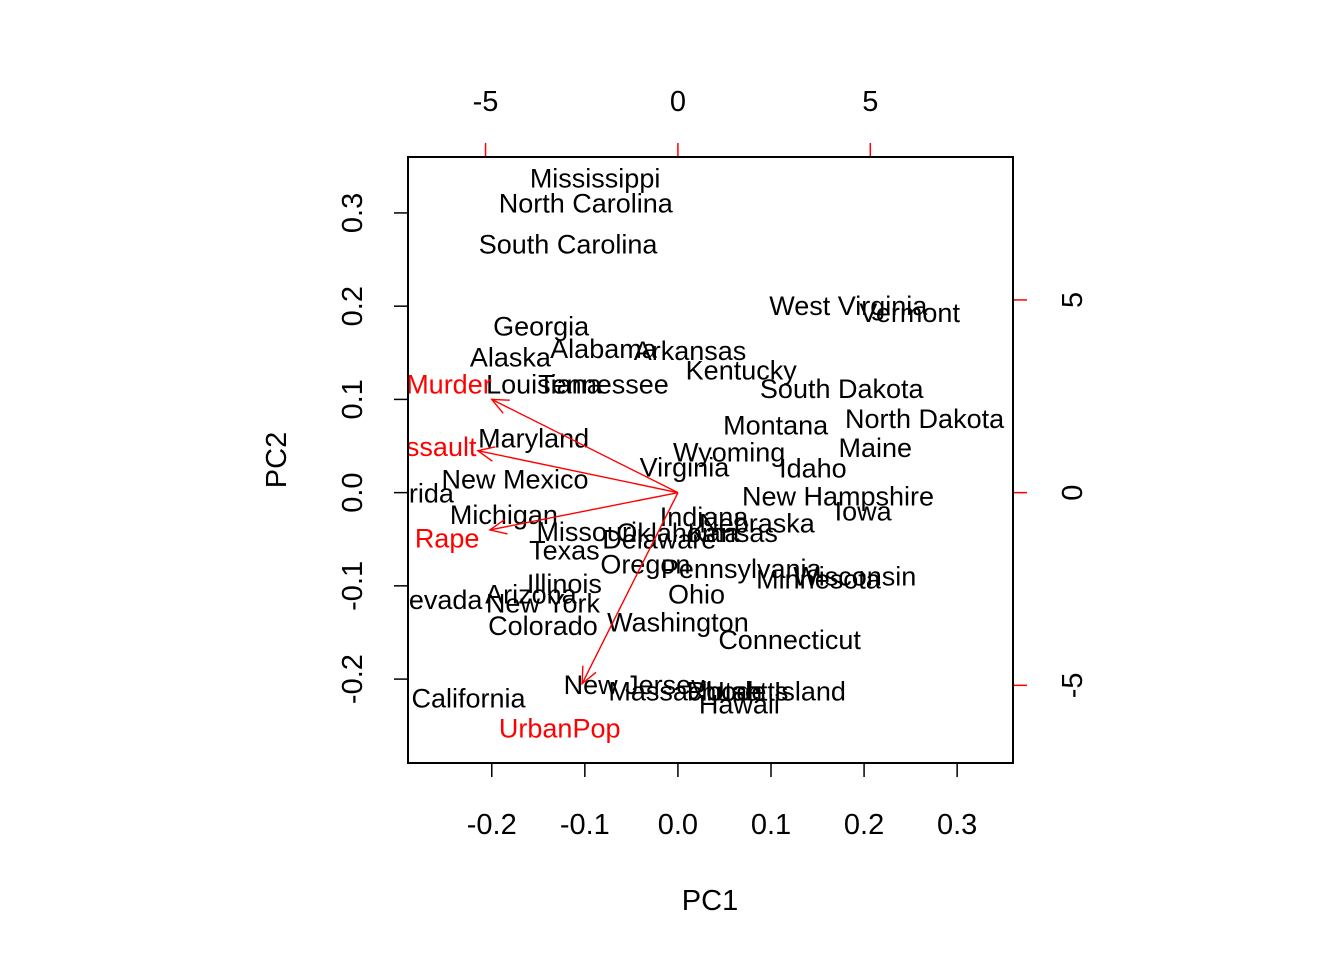 This screenshot has height=960, width=1344. What do you see at coordinates (645, 564) in the screenshot?
I see `state-point-label: Oregon` at bounding box center [645, 564].